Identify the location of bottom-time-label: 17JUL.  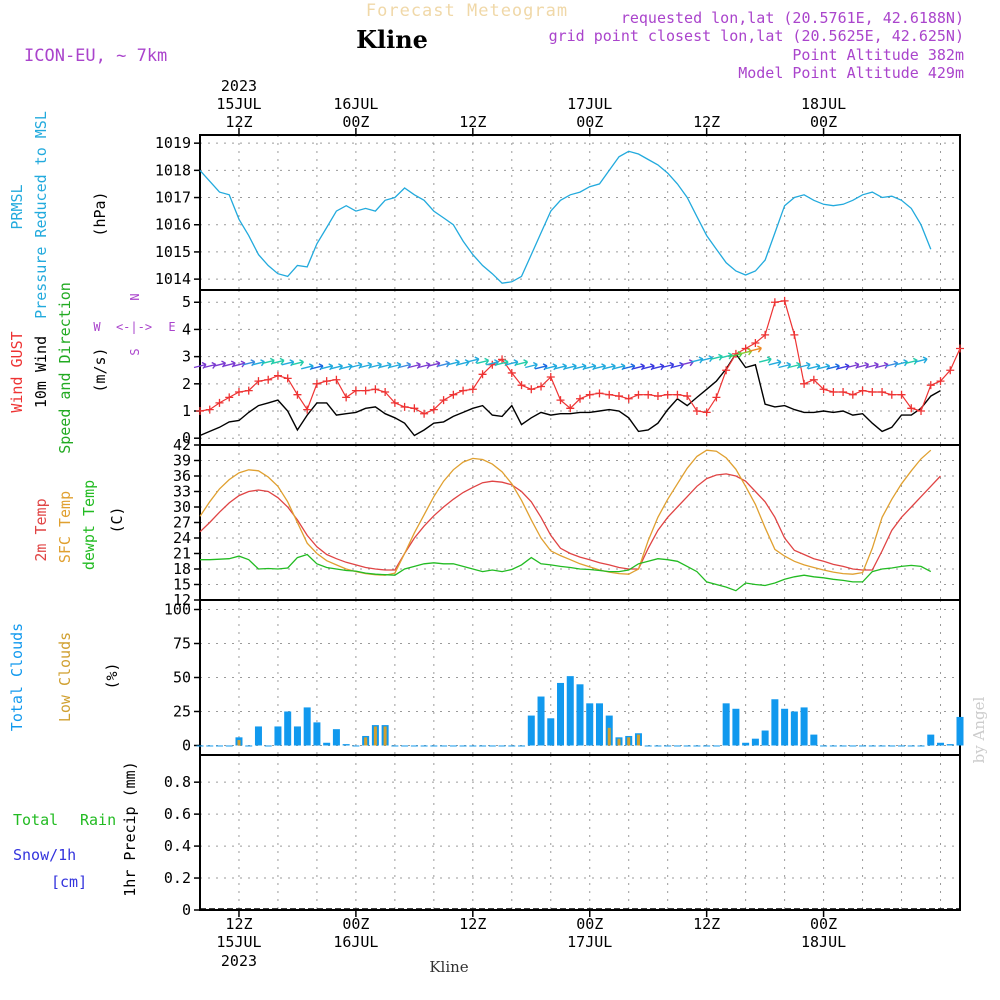
(589, 942).